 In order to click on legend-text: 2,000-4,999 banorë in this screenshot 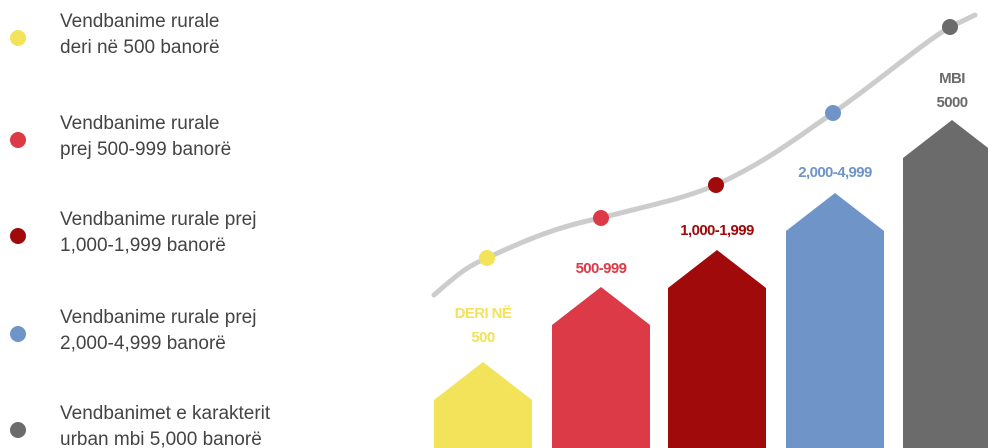, I will do `click(143, 343)`.